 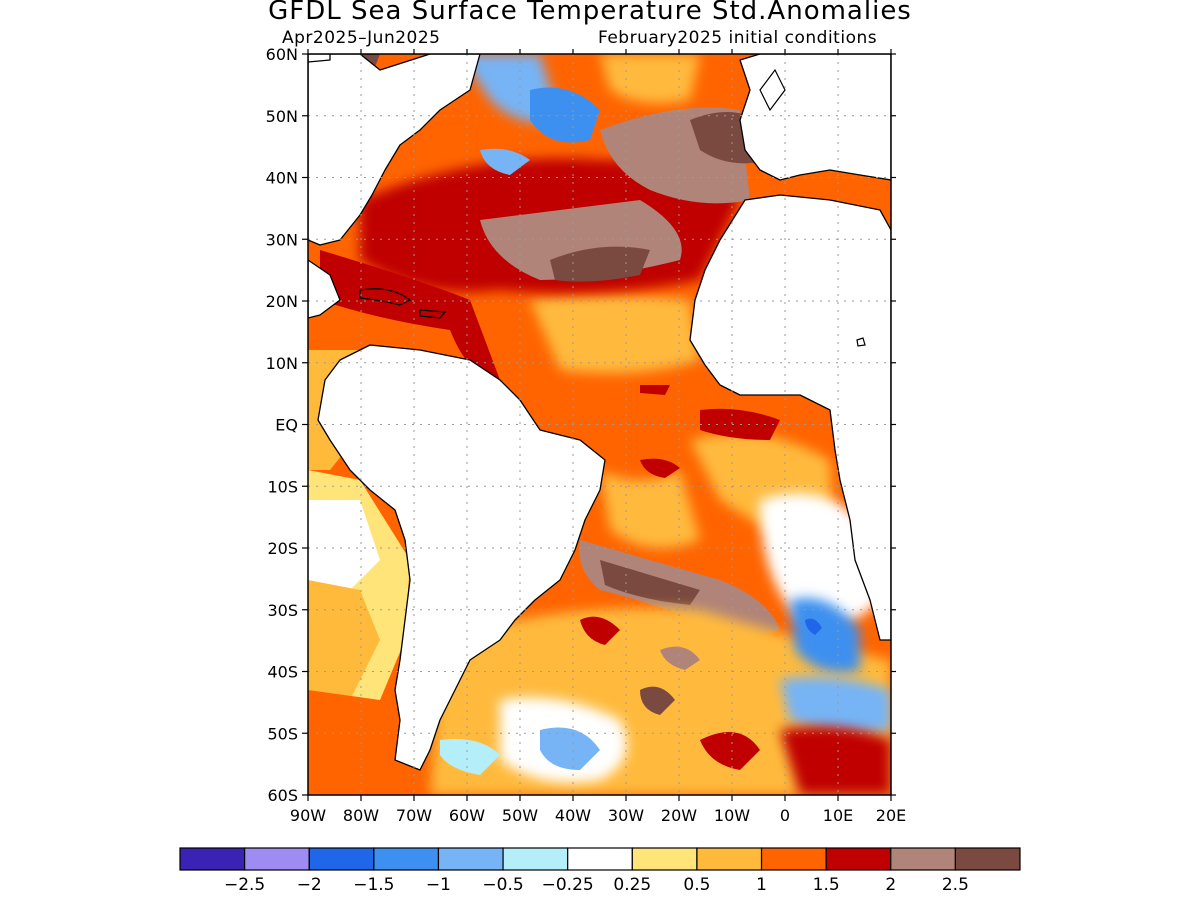 I want to click on lat-tick-label: 20S, so click(x=282, y=548).